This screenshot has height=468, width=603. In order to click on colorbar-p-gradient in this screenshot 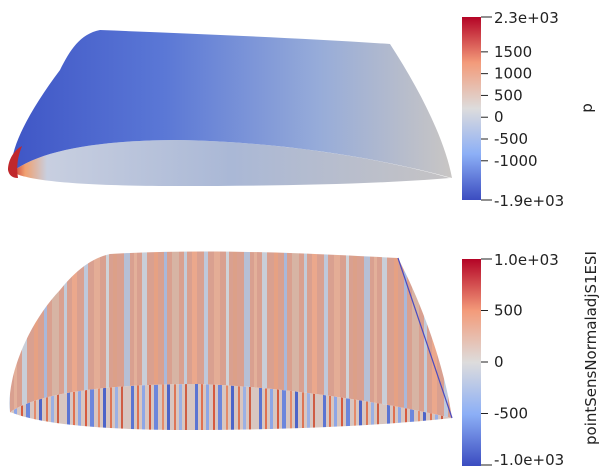, I will do `click(471, 108)`.